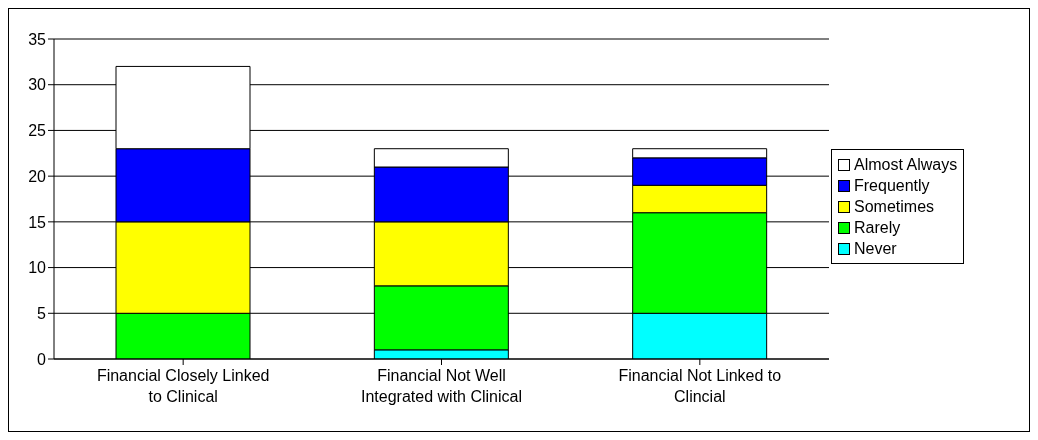  What do you see at coordinates (877, 228) in the screenshot?
I see `legend-label: Rarely` at bounding box center [877, 228].